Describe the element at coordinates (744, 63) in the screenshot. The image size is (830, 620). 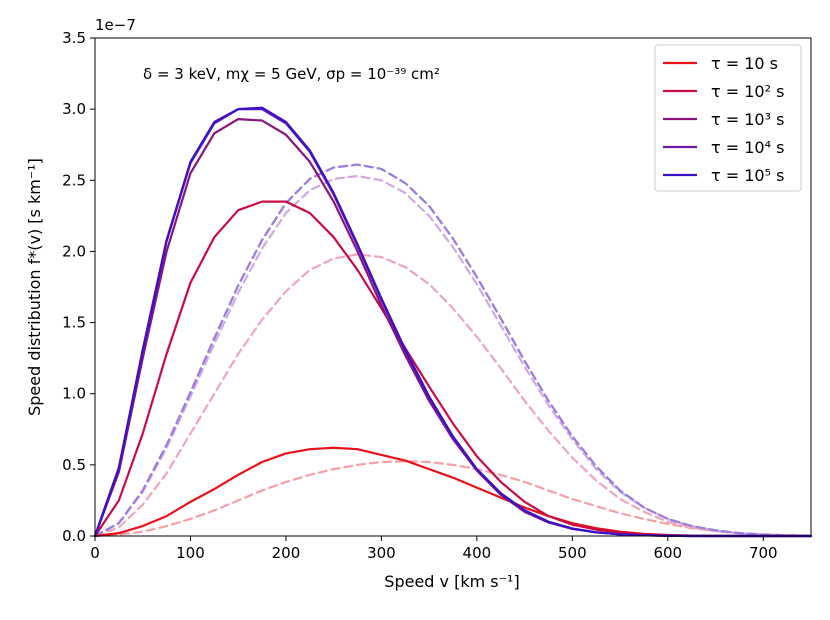
I see `legend-label-1: τ = 10 s` at that location.